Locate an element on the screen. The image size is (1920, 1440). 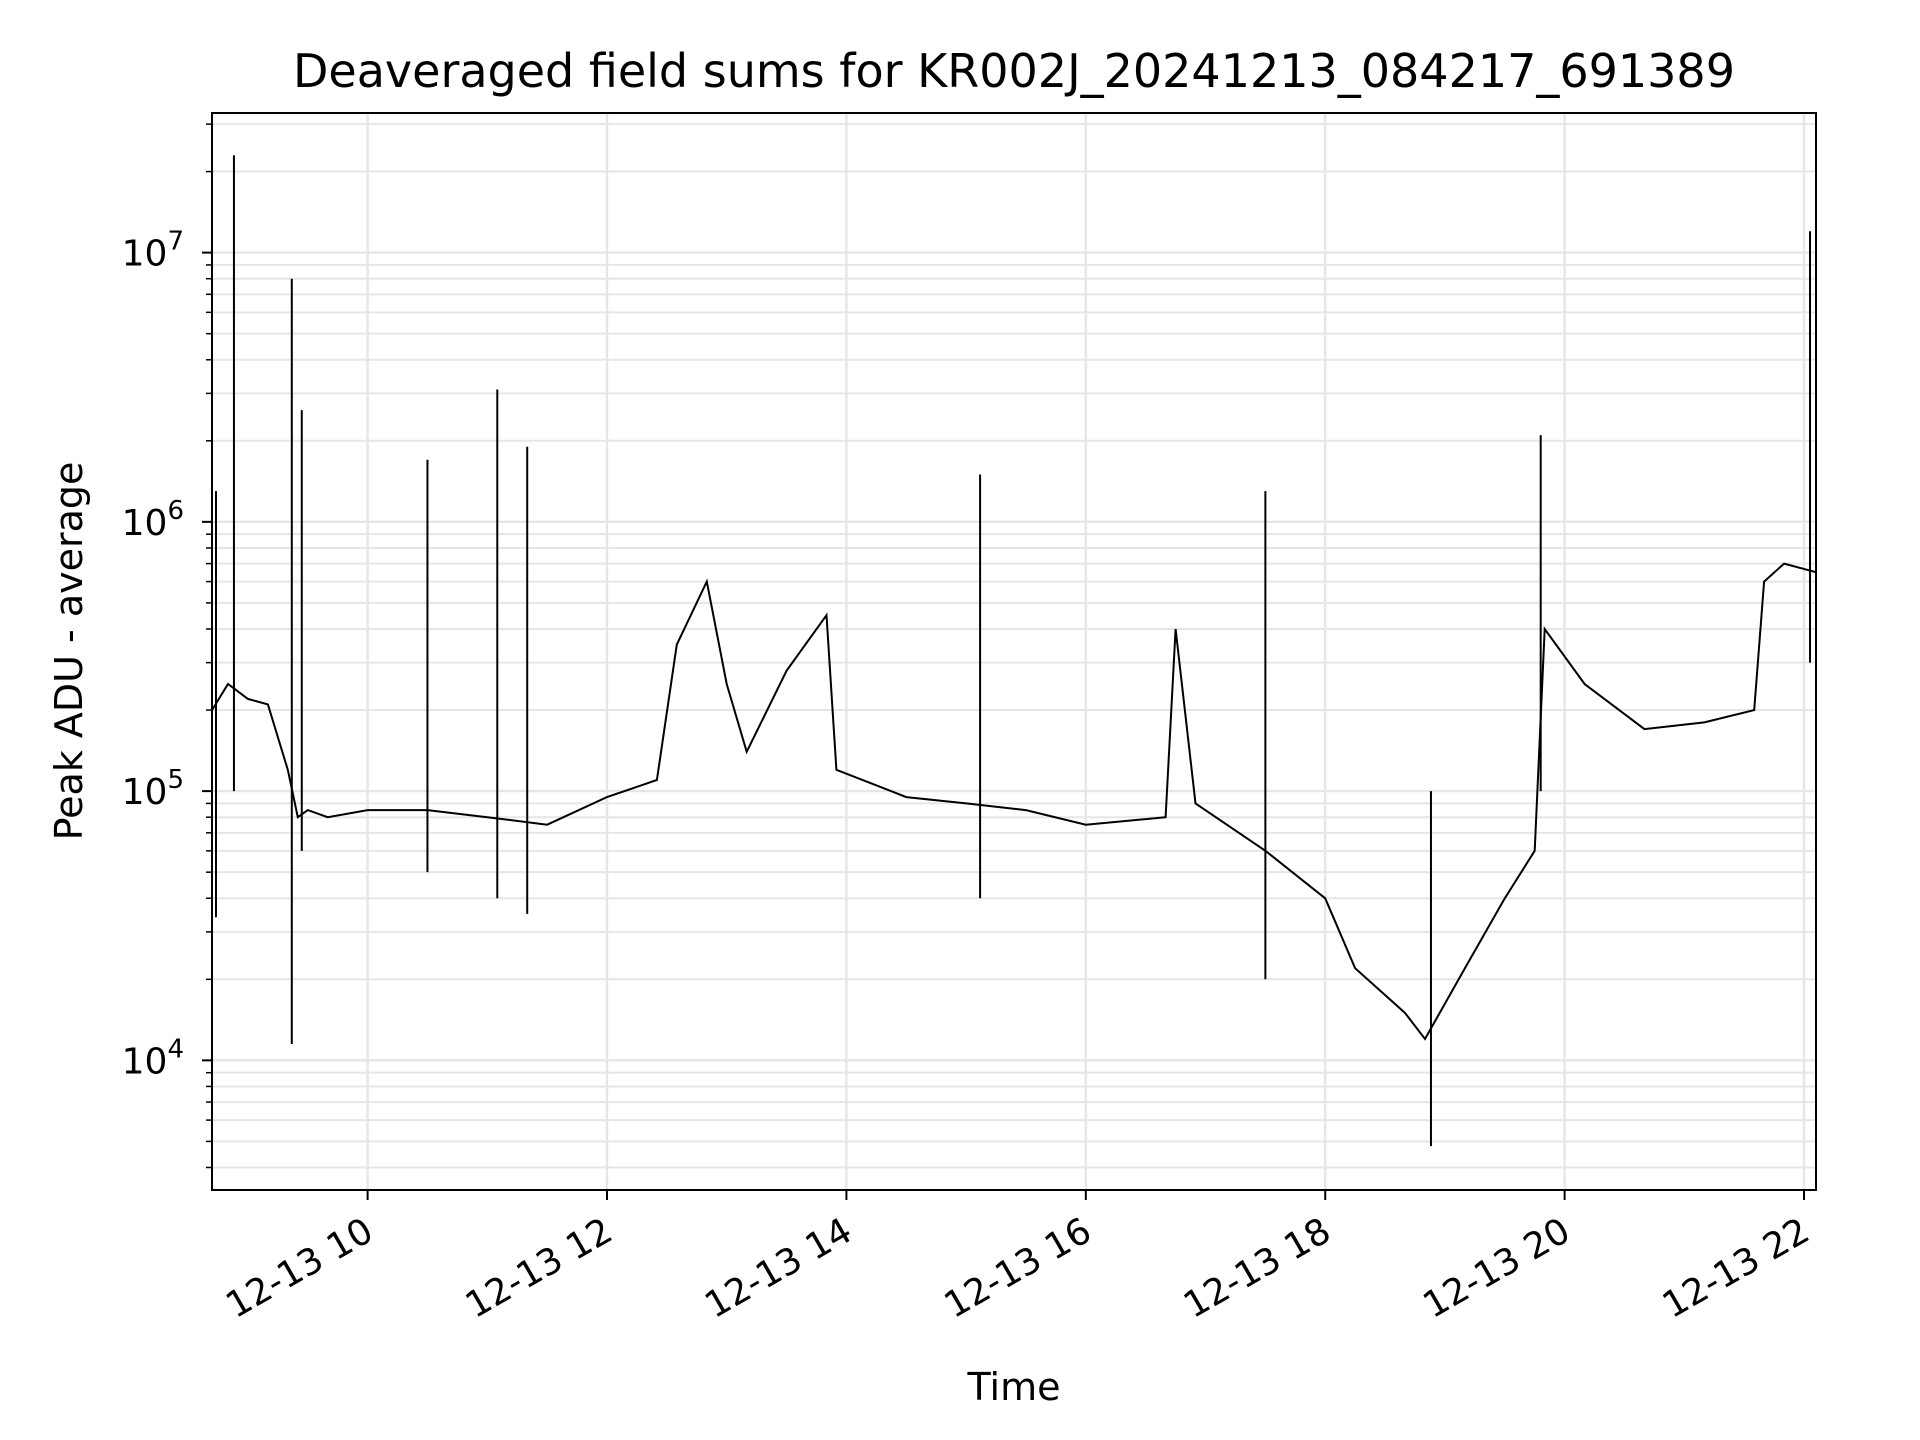
x-axis-label: Time is located at coordinates (1014, 1387).